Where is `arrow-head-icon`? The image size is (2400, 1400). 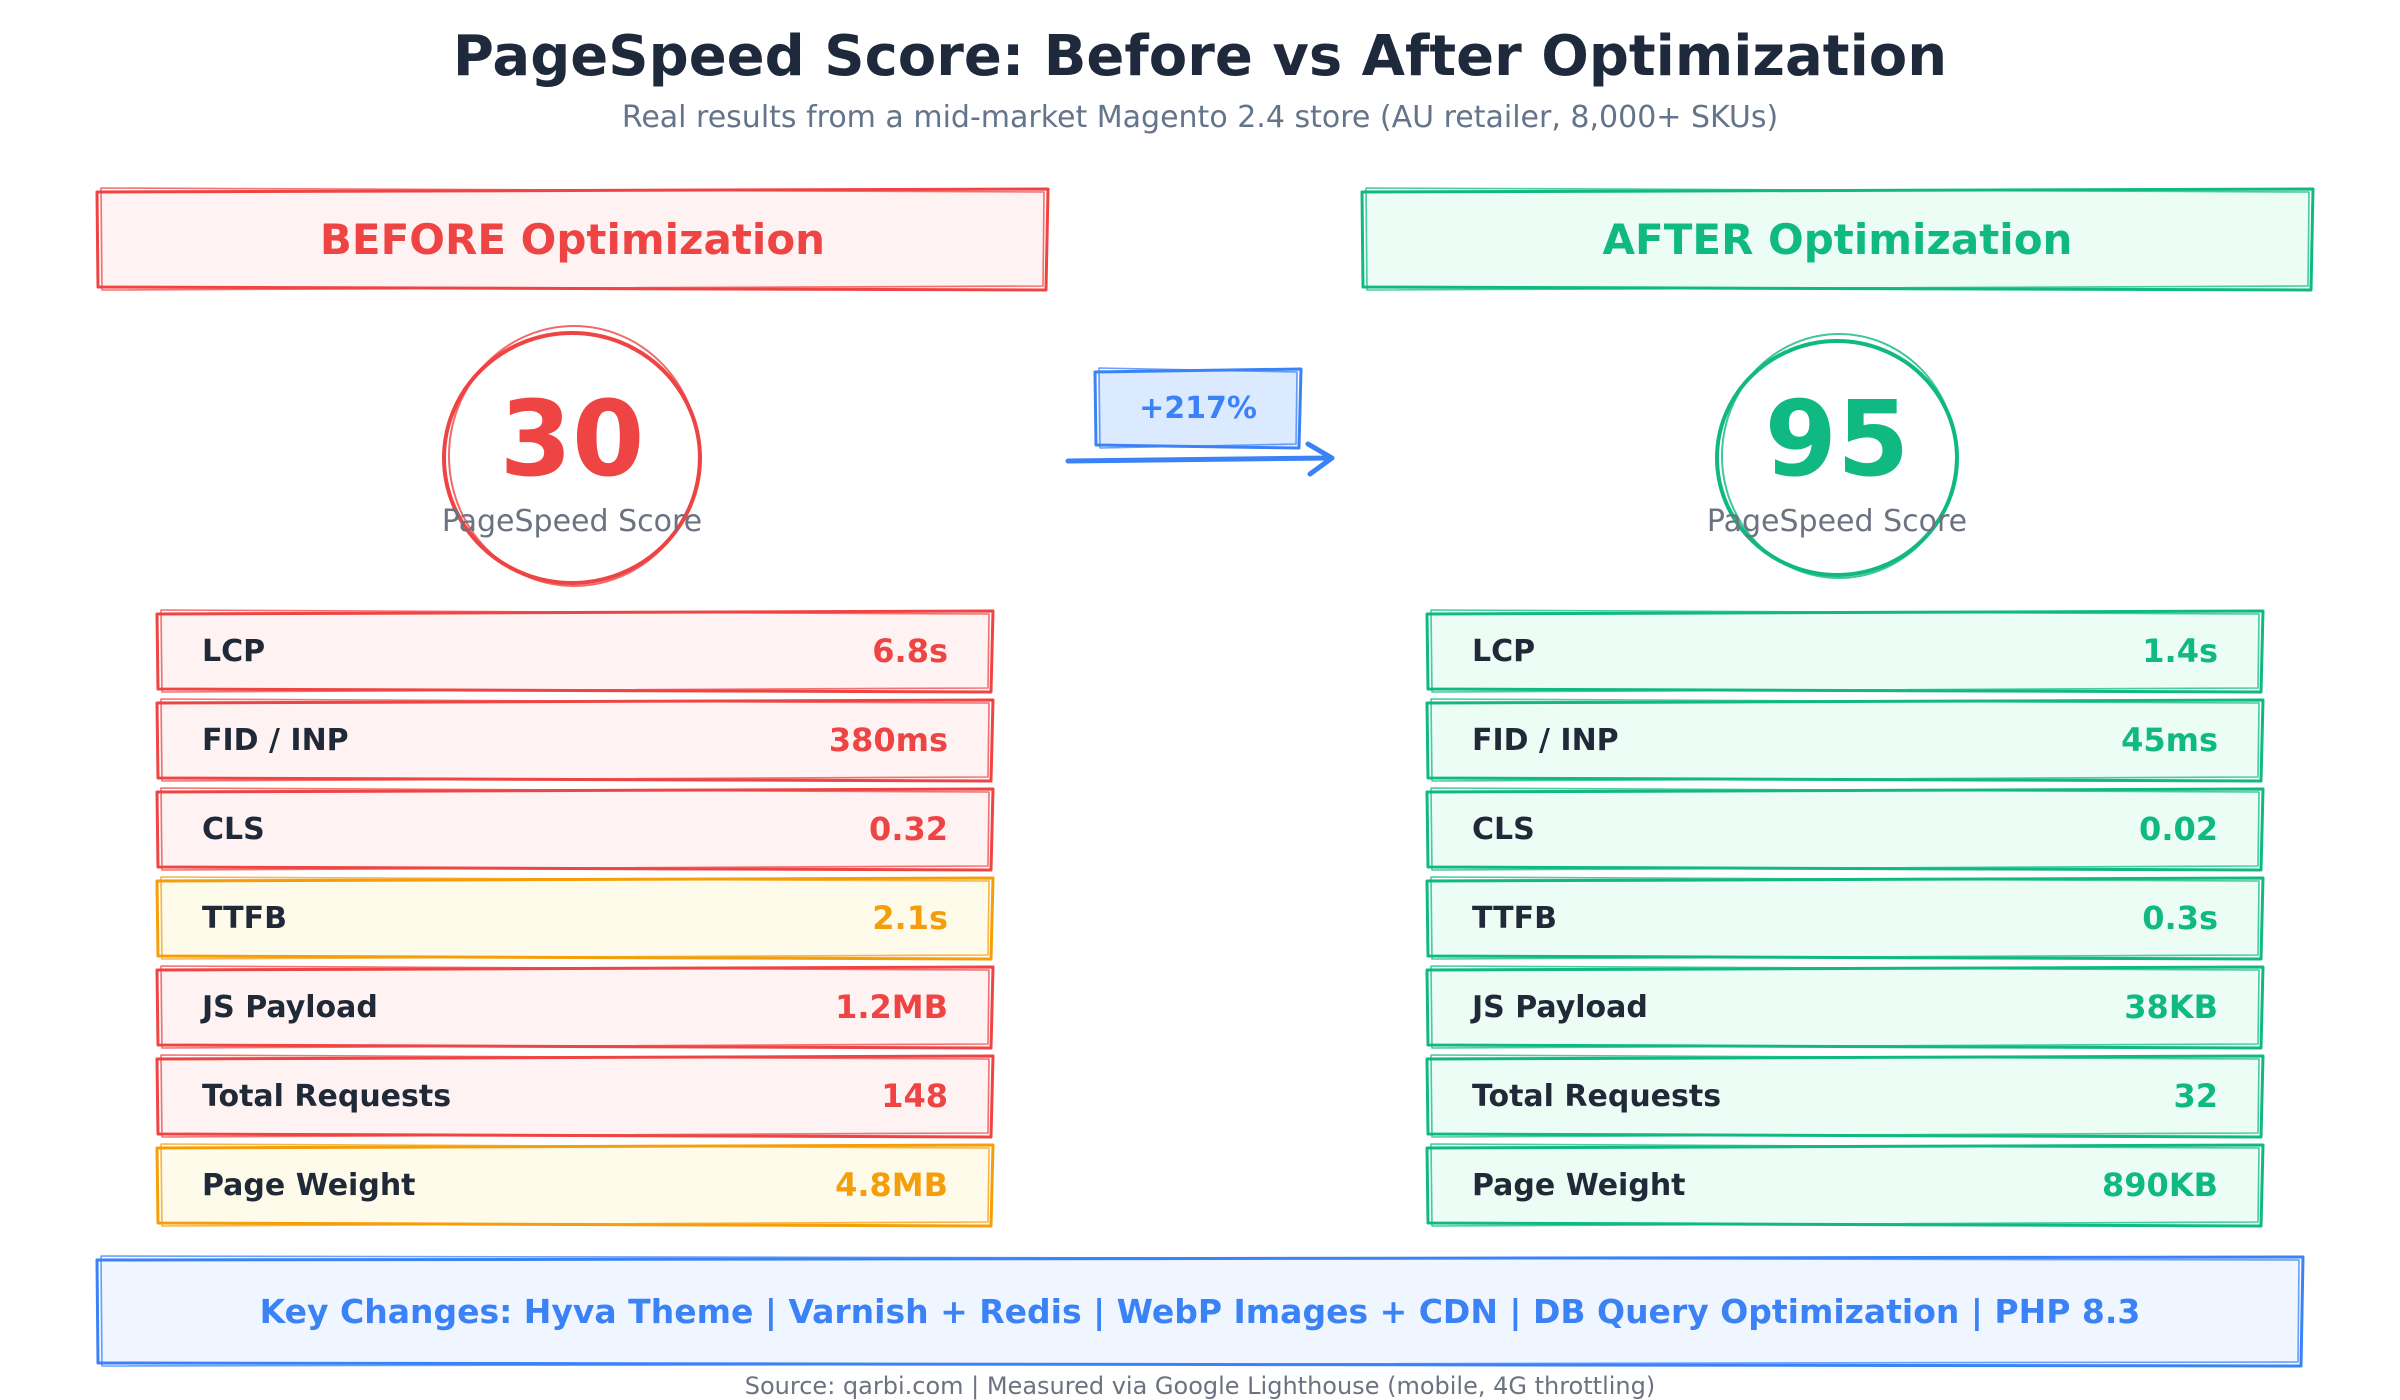 arrow-head-icon is located at coordinates (1320, 459).